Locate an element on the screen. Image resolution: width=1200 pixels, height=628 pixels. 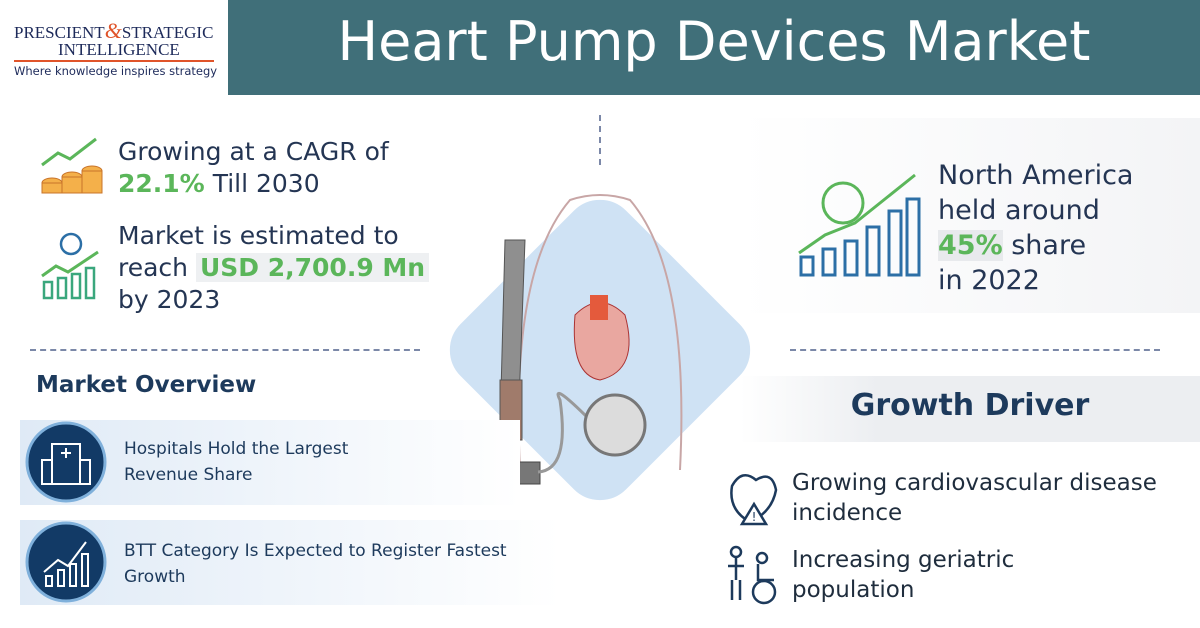
driveline is located at coordinates (564, 432).